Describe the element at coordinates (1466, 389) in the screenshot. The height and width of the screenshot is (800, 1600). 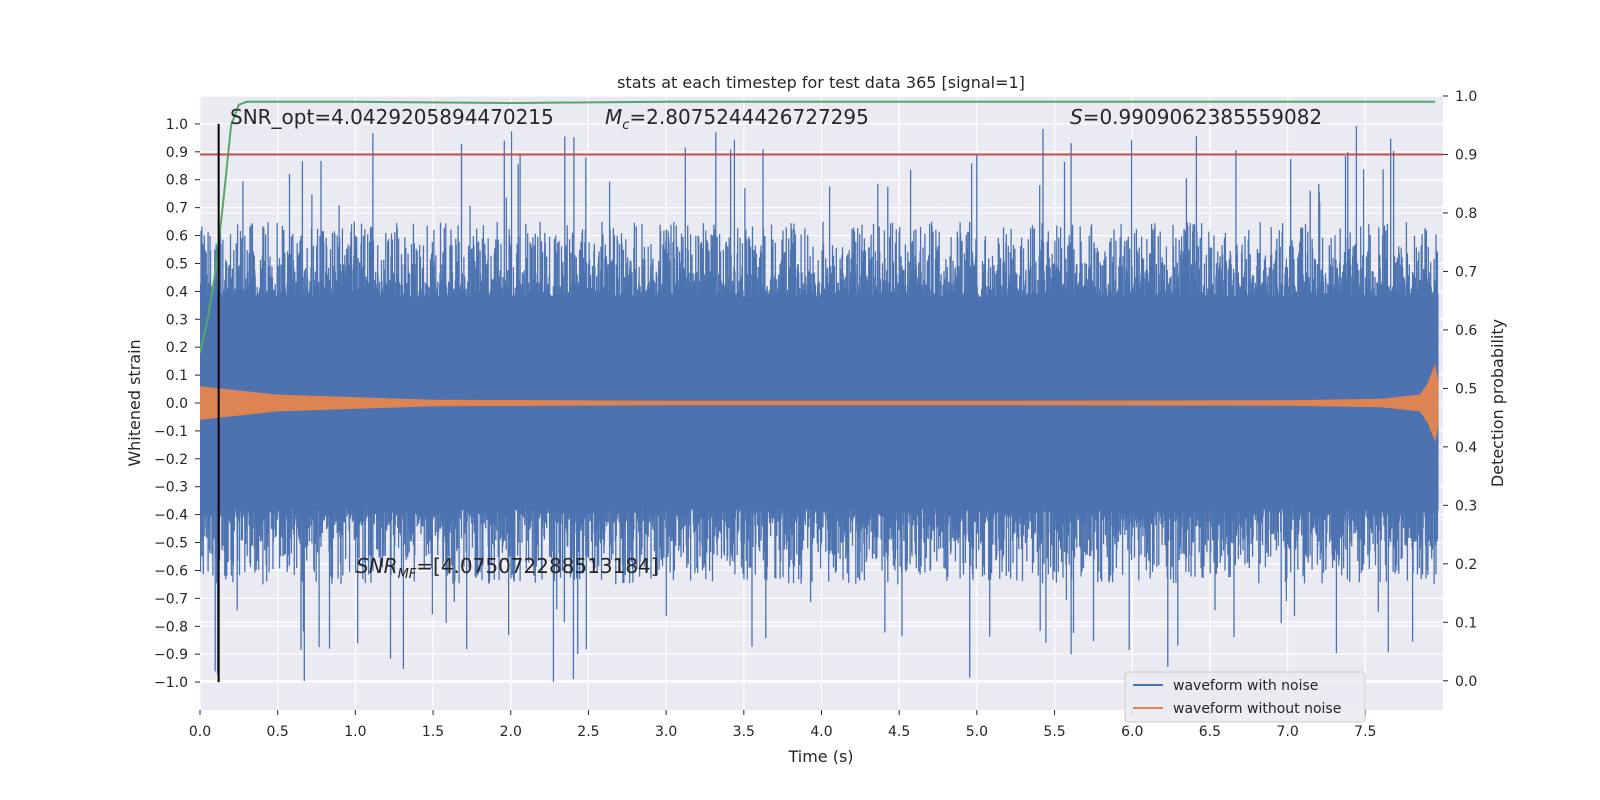
I see `y2-tick-label: 0.5` at that location.